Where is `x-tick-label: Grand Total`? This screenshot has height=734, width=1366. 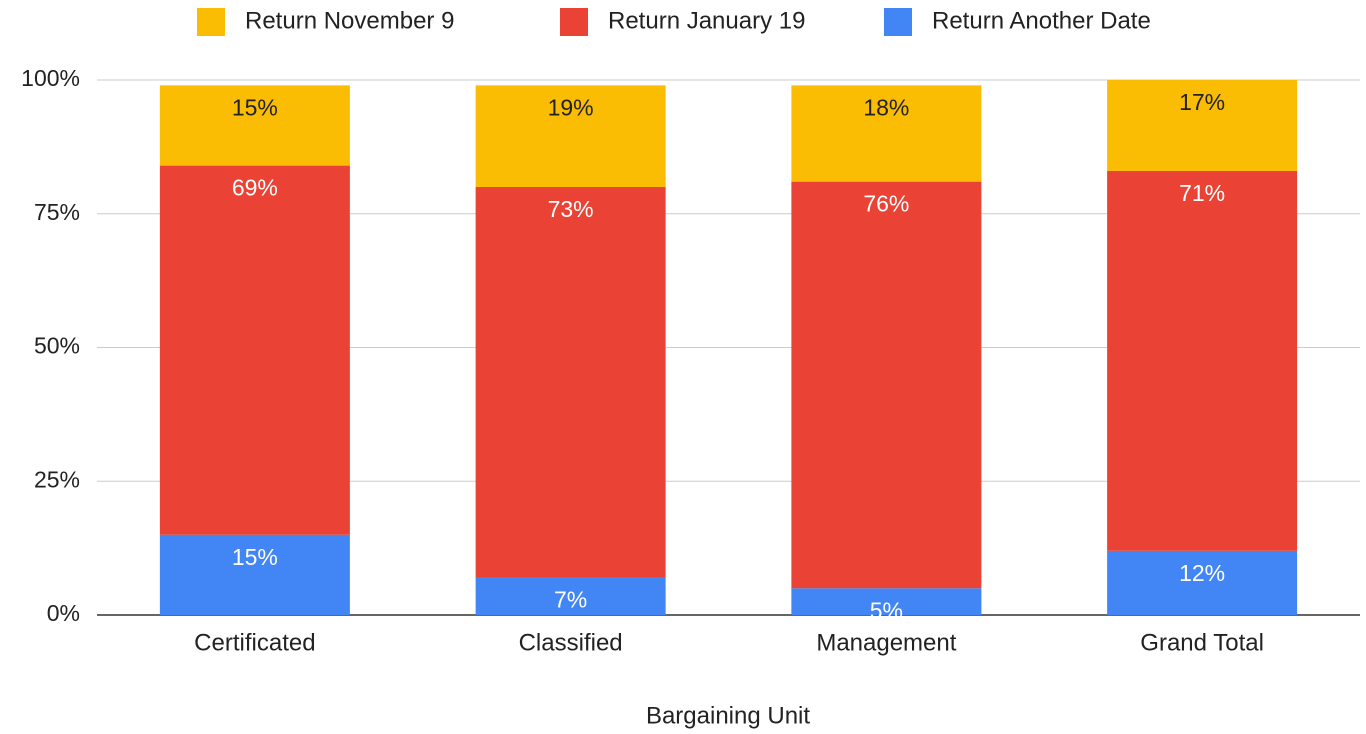 x-tick-label: Grand Total is located at coordinates (1202, 642).